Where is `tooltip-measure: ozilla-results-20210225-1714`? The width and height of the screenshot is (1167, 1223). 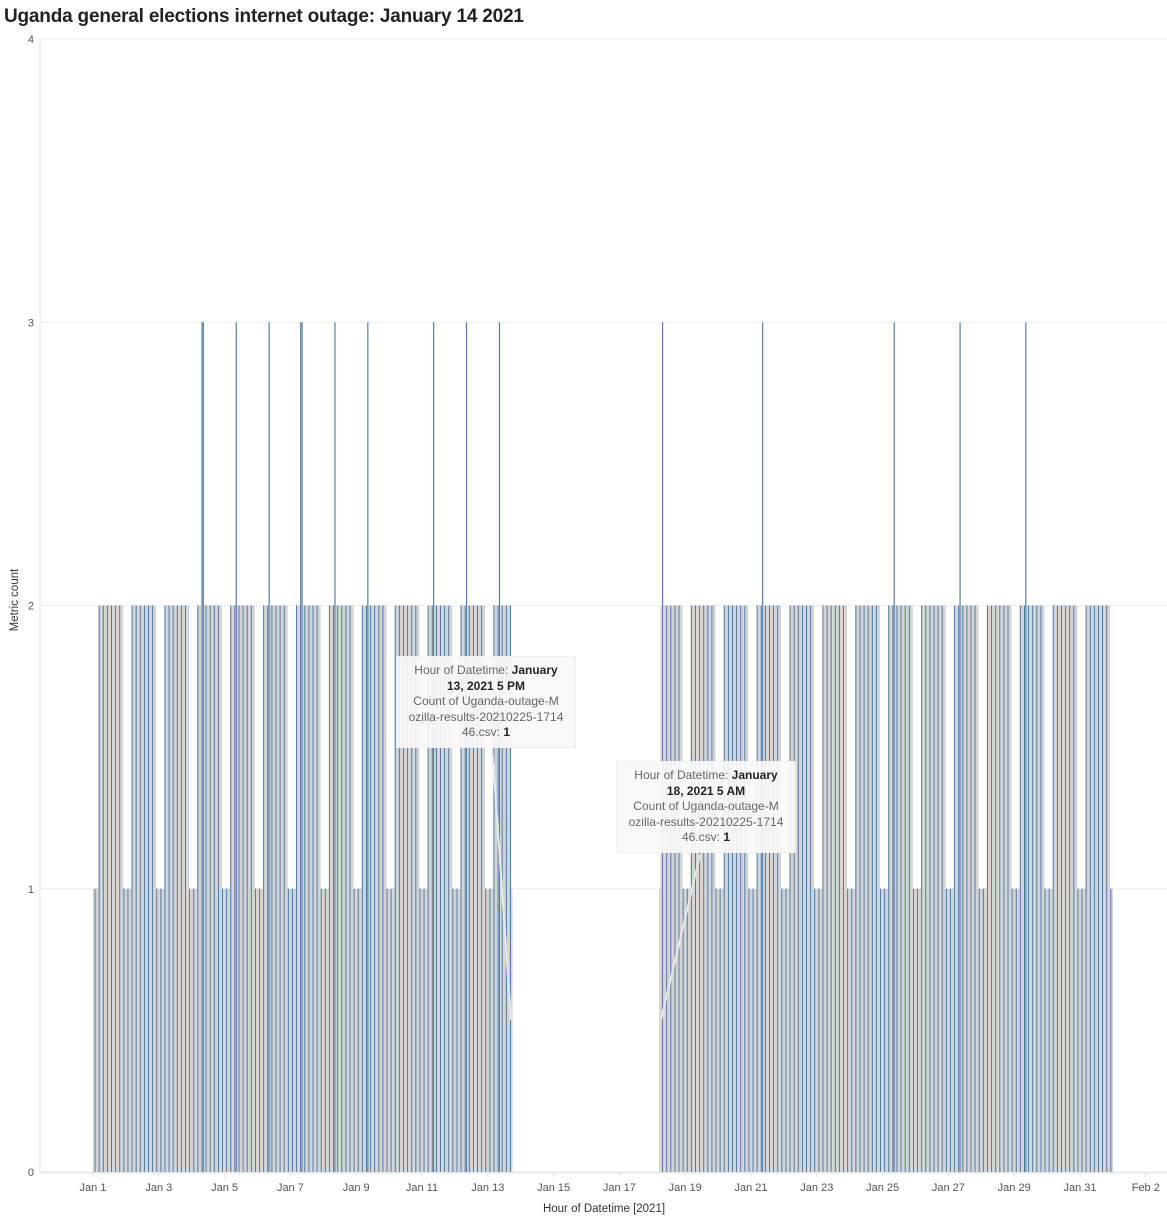 tooltip-measure: ozilla-results-20210225-1714 is located at coordinates (706, 821).